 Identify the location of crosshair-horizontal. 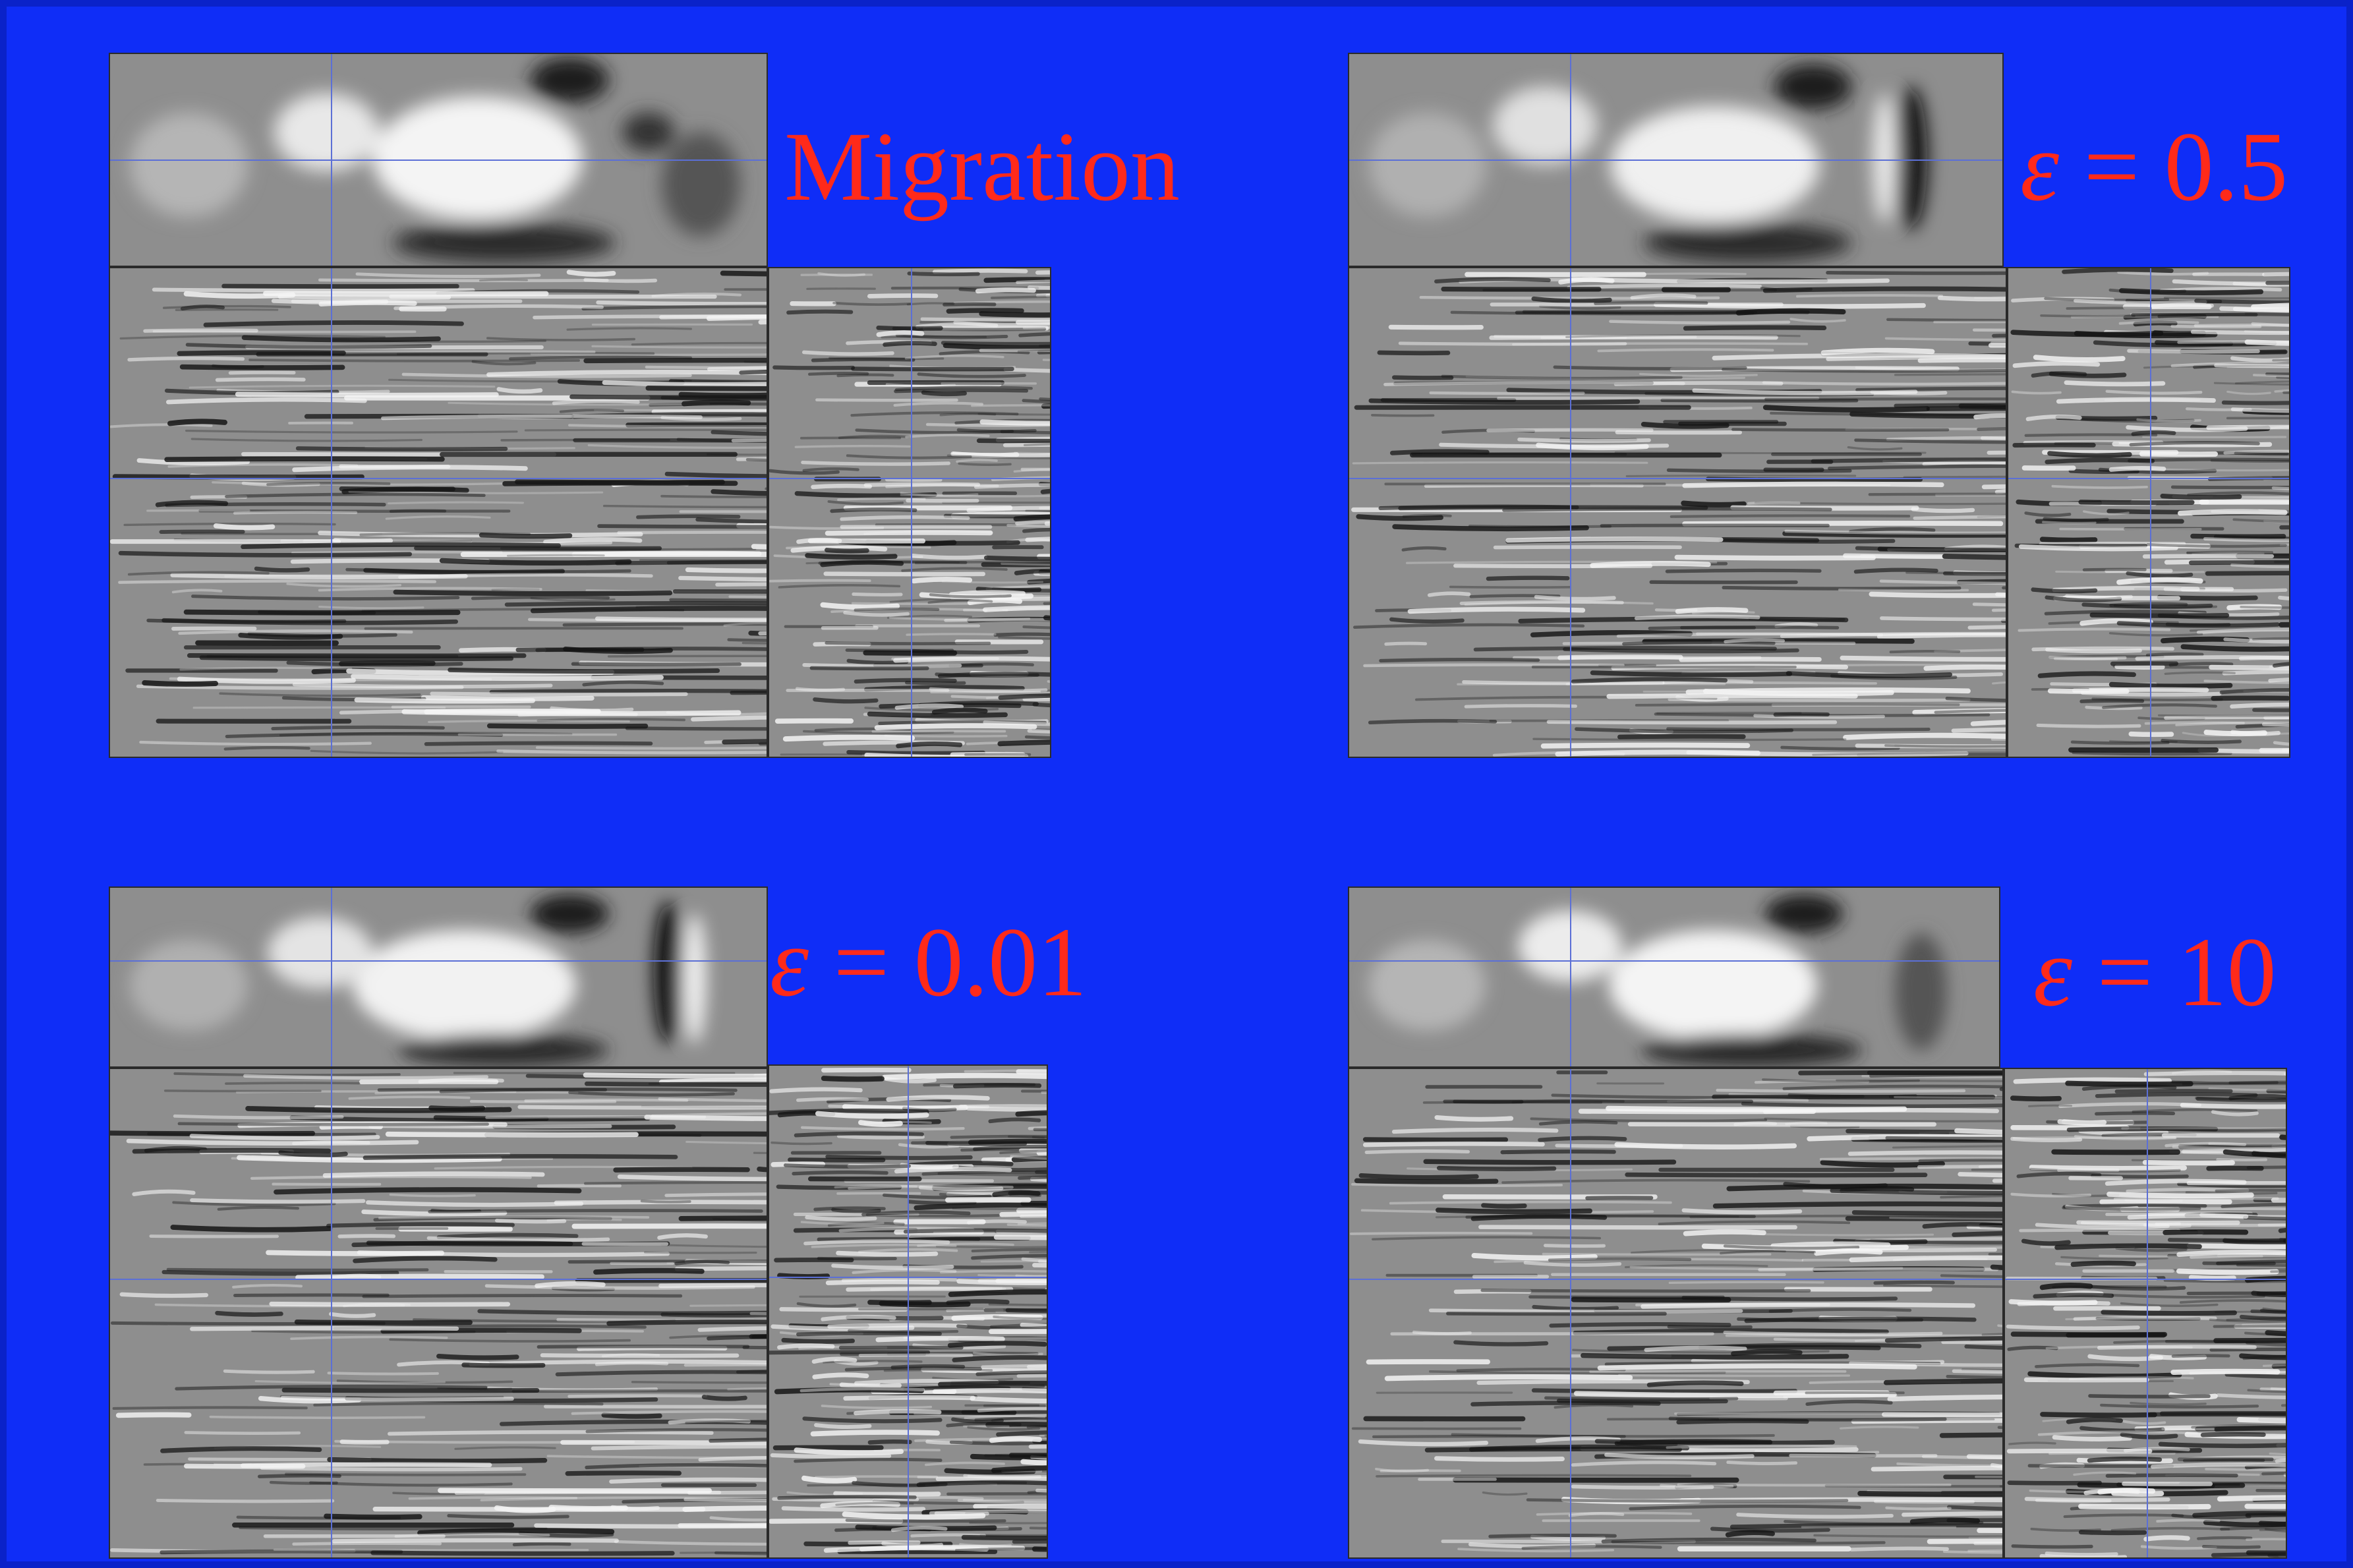
(2148, 478).